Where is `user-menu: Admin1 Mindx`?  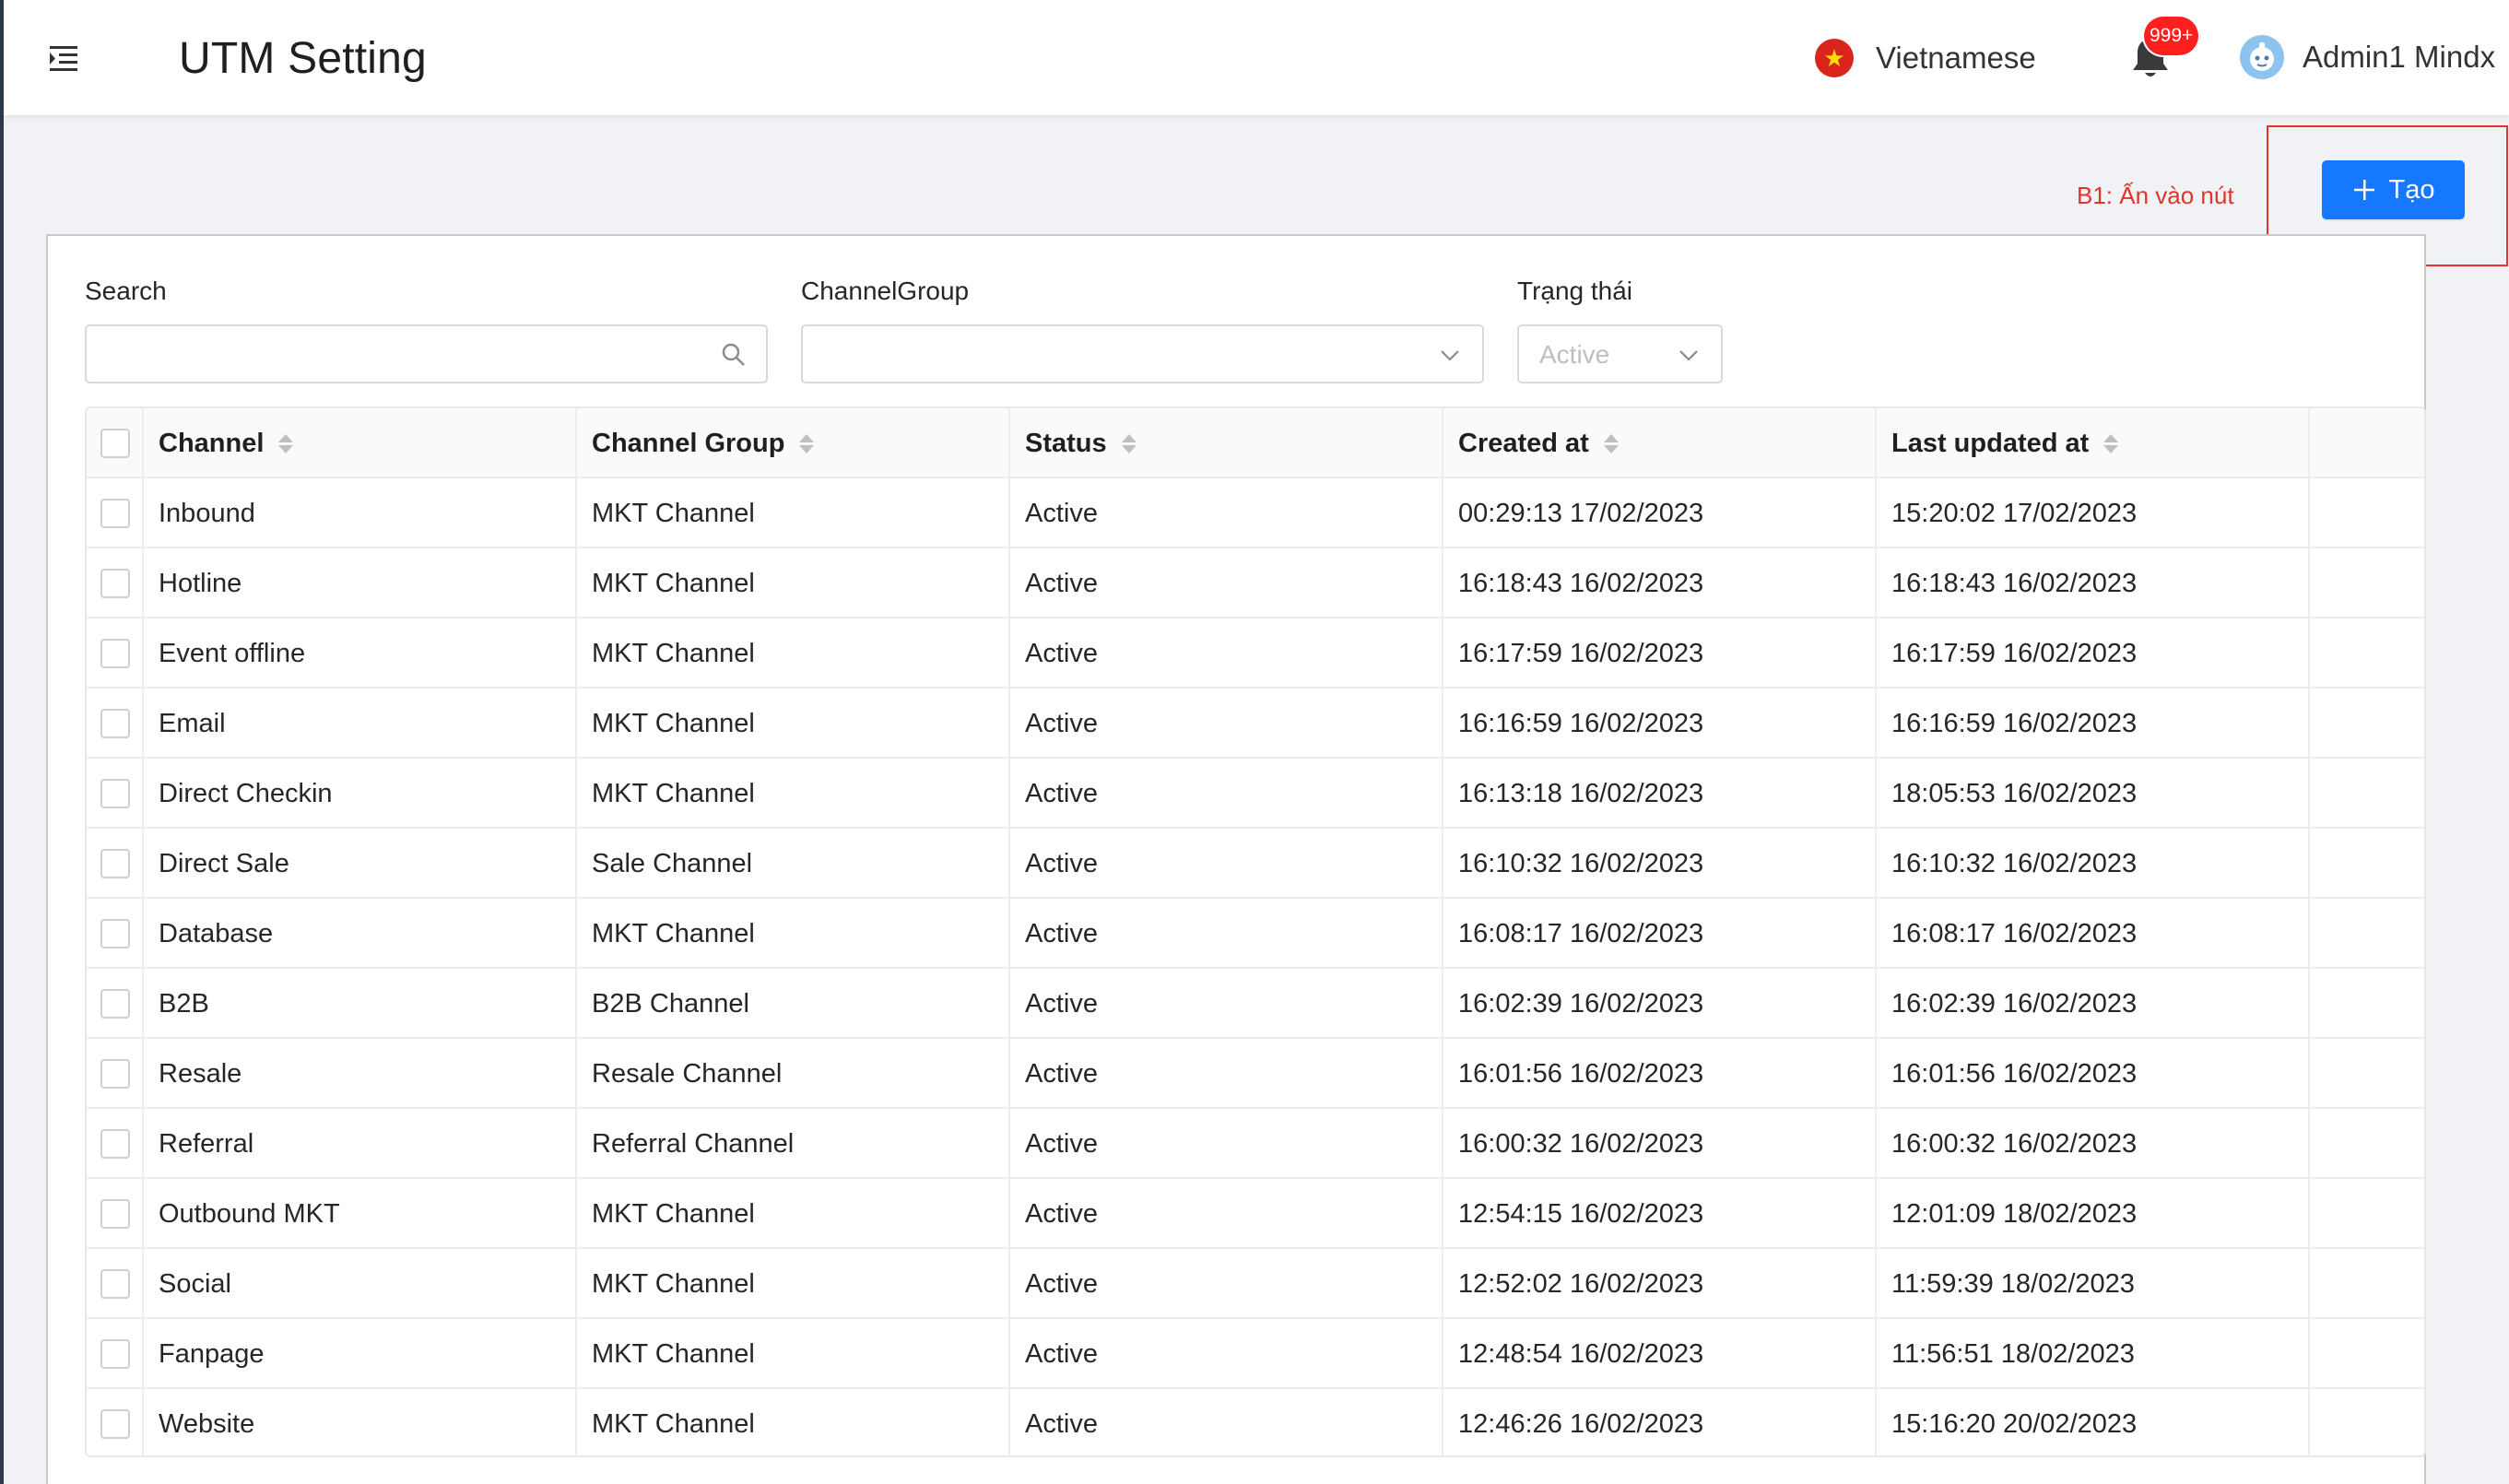
user-menu: Admin1 Mindx is located at coordinates (2367, 57).